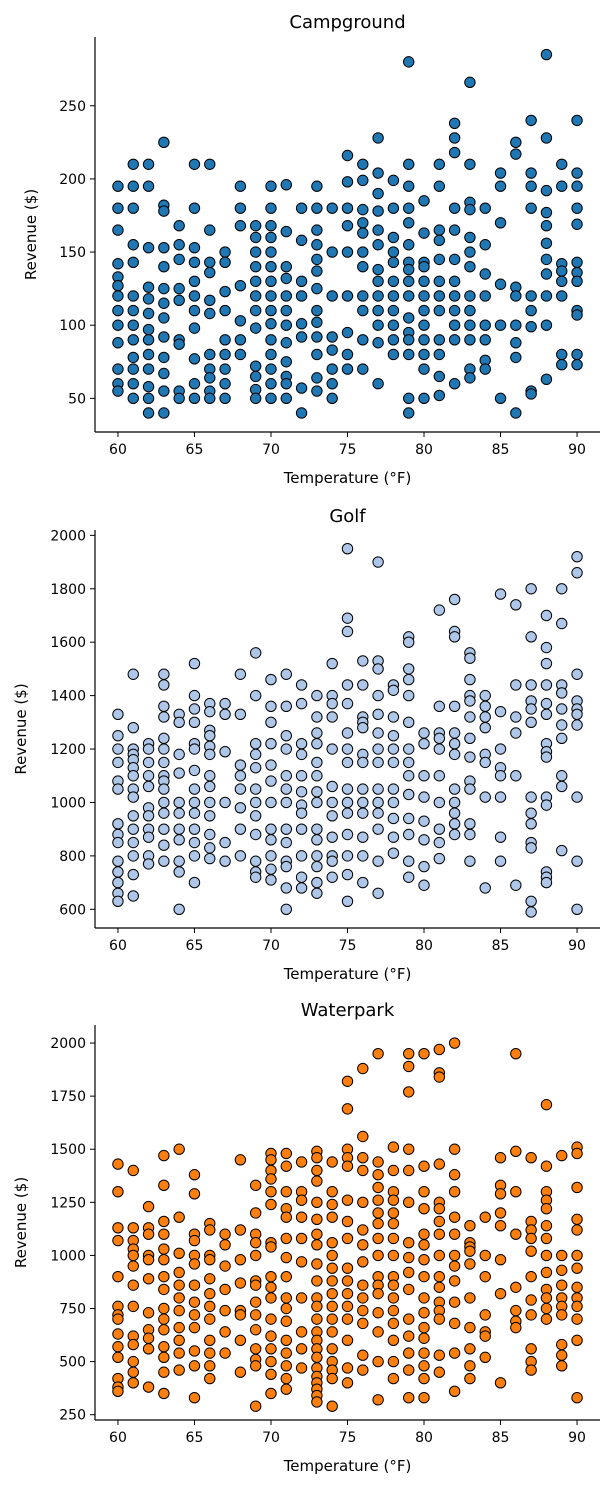 The height and width of the screenshot is (1487, 612). Describe the element at coordinates (21, 728) in the screenshot. I see `y-axis-label: Revenue ($)` at that location.